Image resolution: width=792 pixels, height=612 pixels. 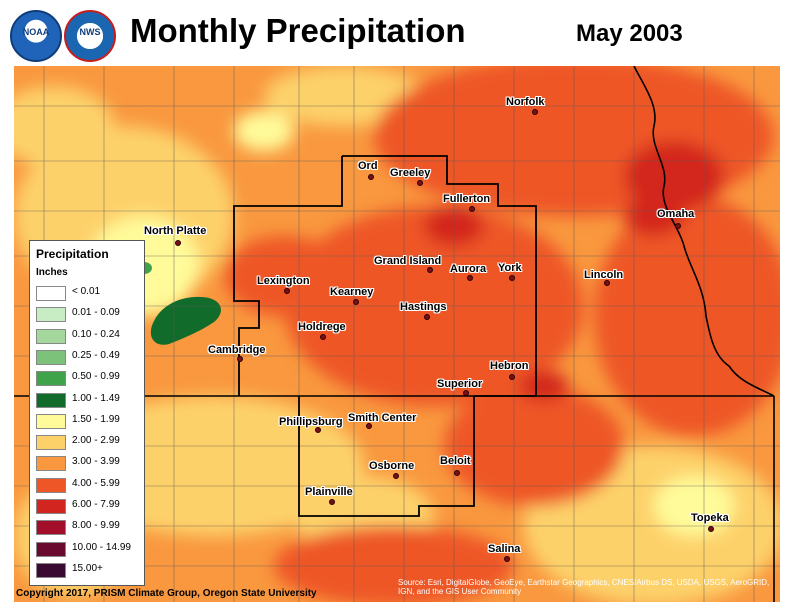 What do you see at coordinates (90, 36) in the screenshot?
I see `nws-logo: NWS` at bounding box center [90, 36].